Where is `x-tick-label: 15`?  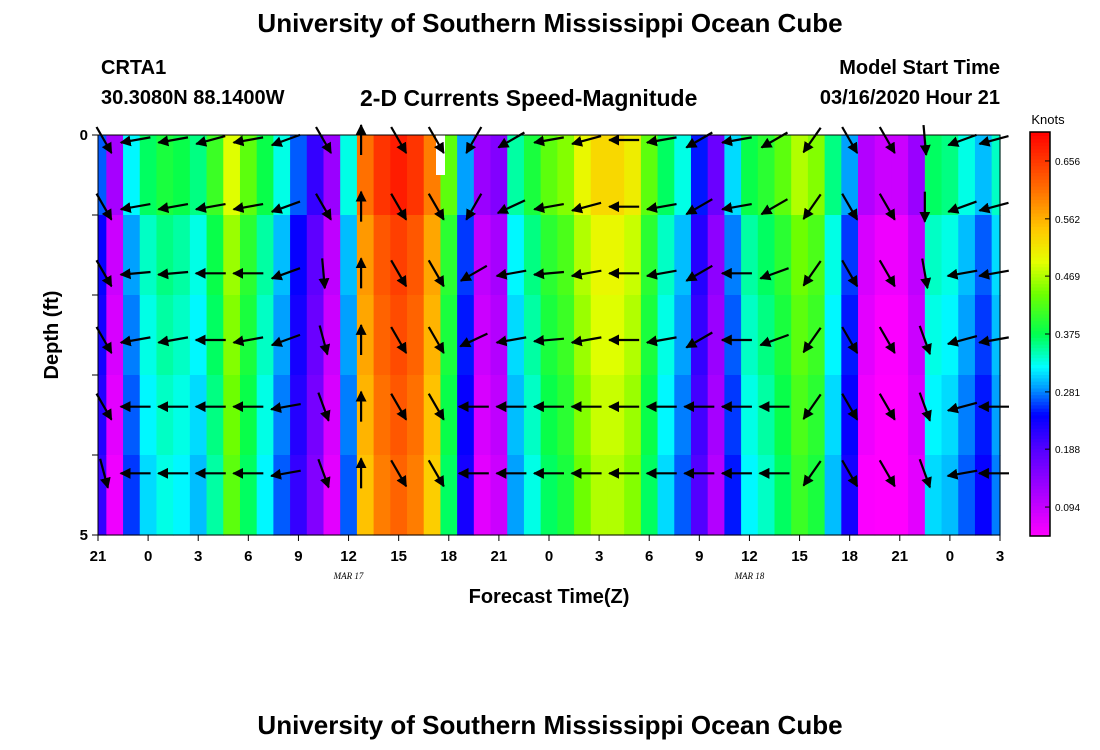
x-tick-label: 15 is located at coordinates (799, 556).